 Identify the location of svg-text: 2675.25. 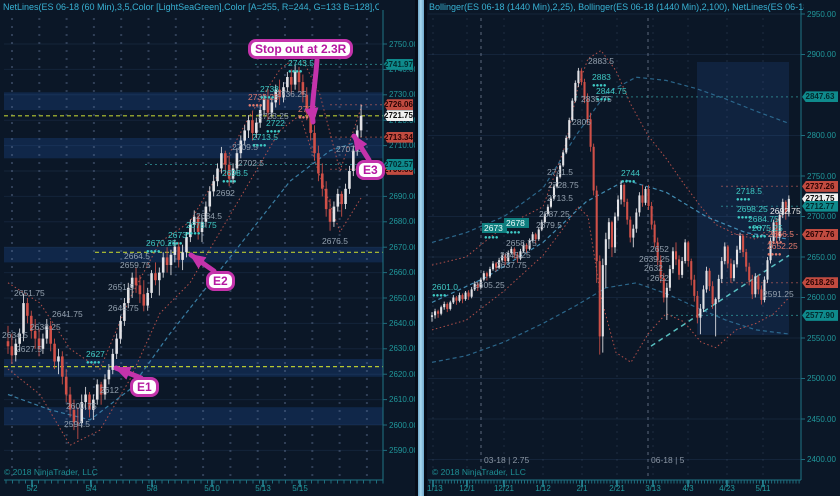
(767, 228).